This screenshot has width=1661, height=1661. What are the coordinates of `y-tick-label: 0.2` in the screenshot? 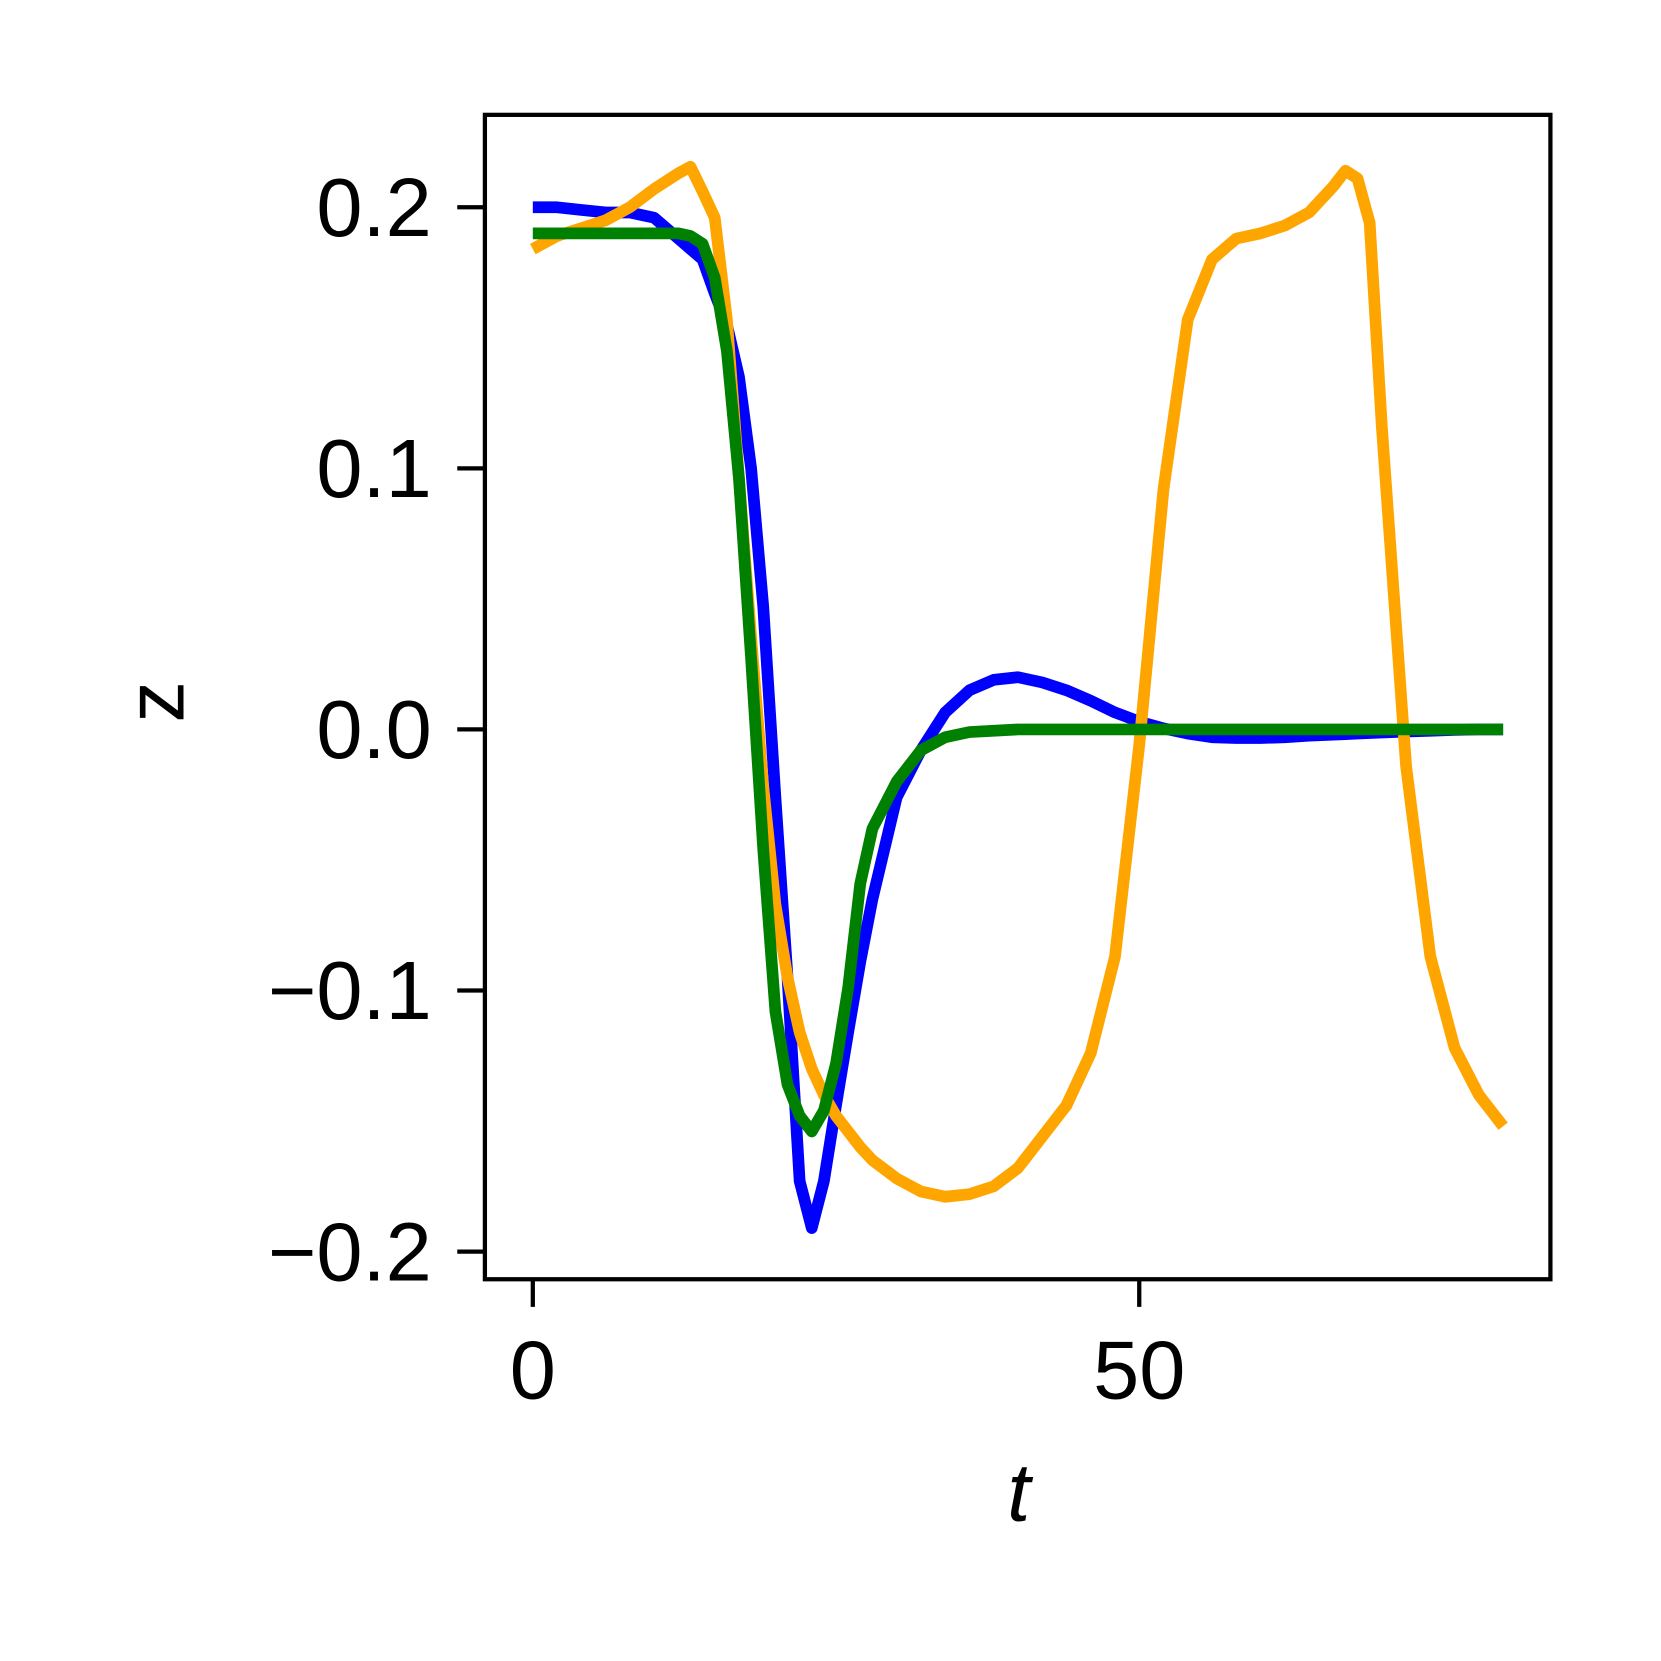 It's located at (373, 207).